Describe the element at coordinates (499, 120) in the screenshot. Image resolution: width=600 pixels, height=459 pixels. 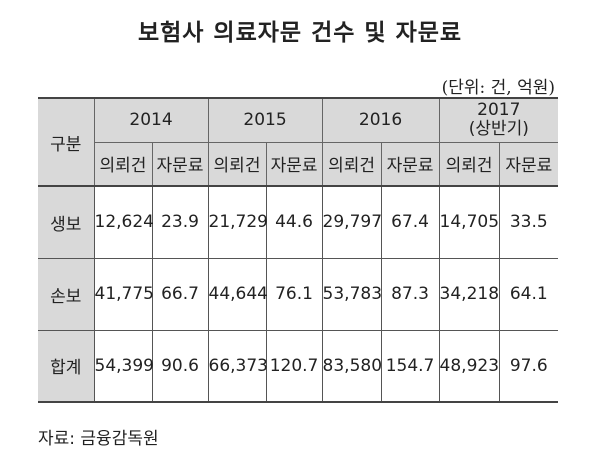
I see `year-header: 2017 (상반기)` at that location.